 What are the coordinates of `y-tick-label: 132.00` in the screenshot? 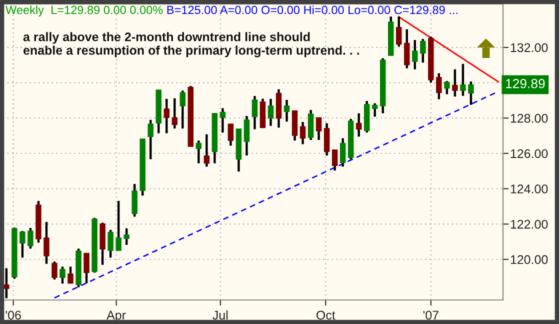 It's located at (529, 47).